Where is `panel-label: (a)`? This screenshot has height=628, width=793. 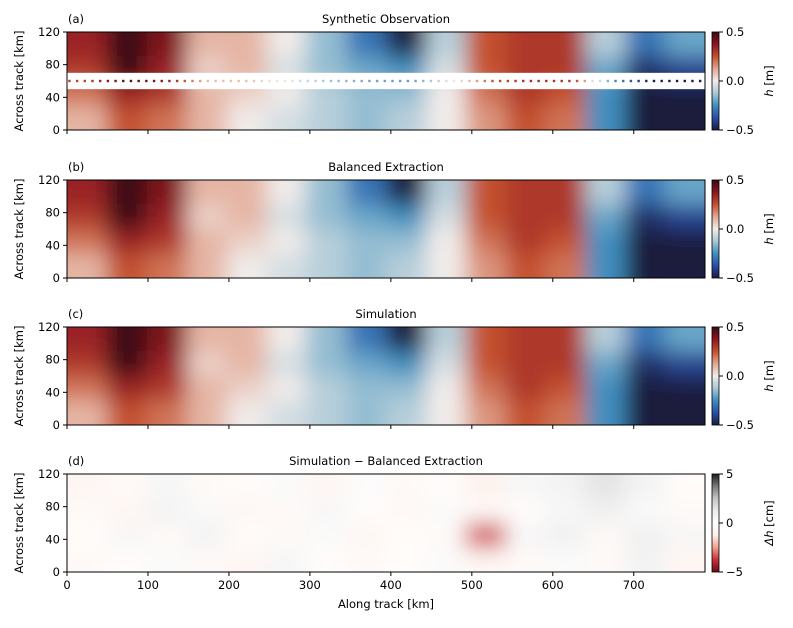 panel-label: (a) is located at coordinates (76, 19).